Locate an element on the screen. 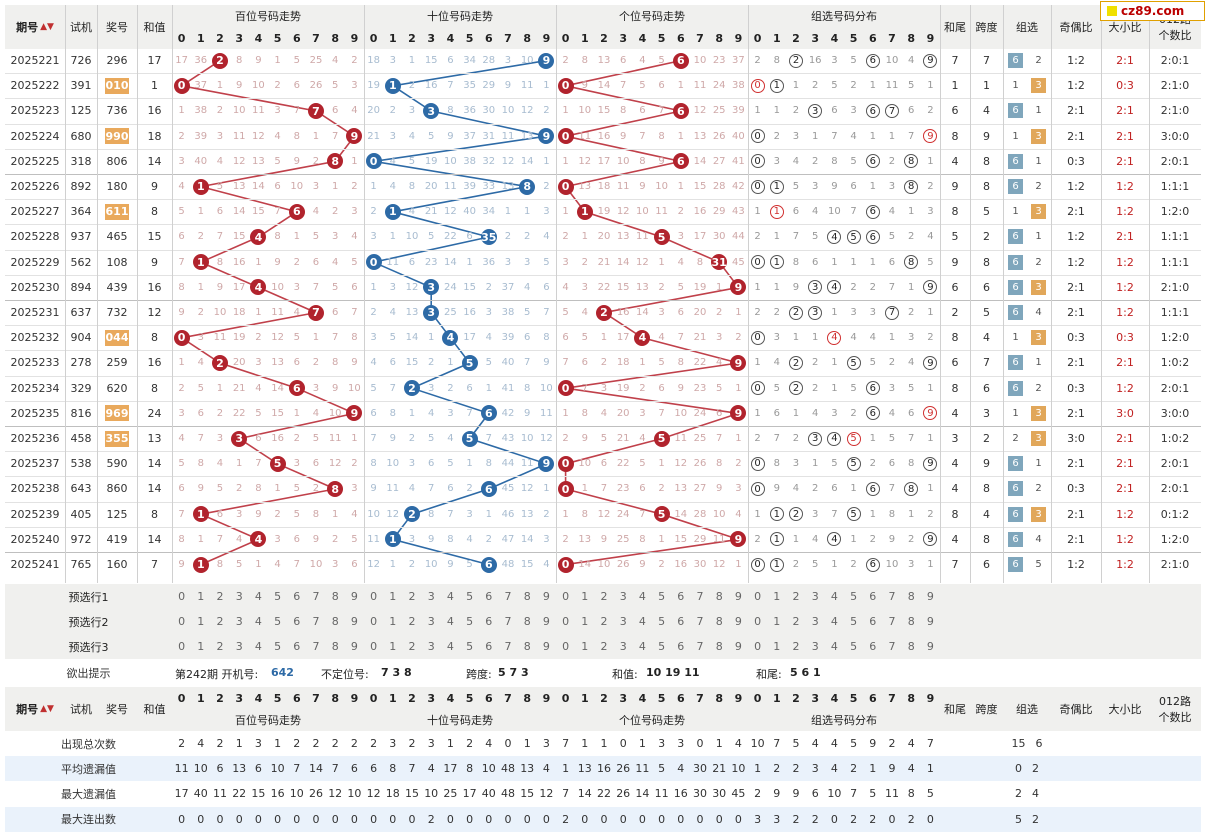 Image resolution: width=1206 pixels, height=833 pixels. hundreds-preselect-digit: 8 is located at coordinates (335, 621).